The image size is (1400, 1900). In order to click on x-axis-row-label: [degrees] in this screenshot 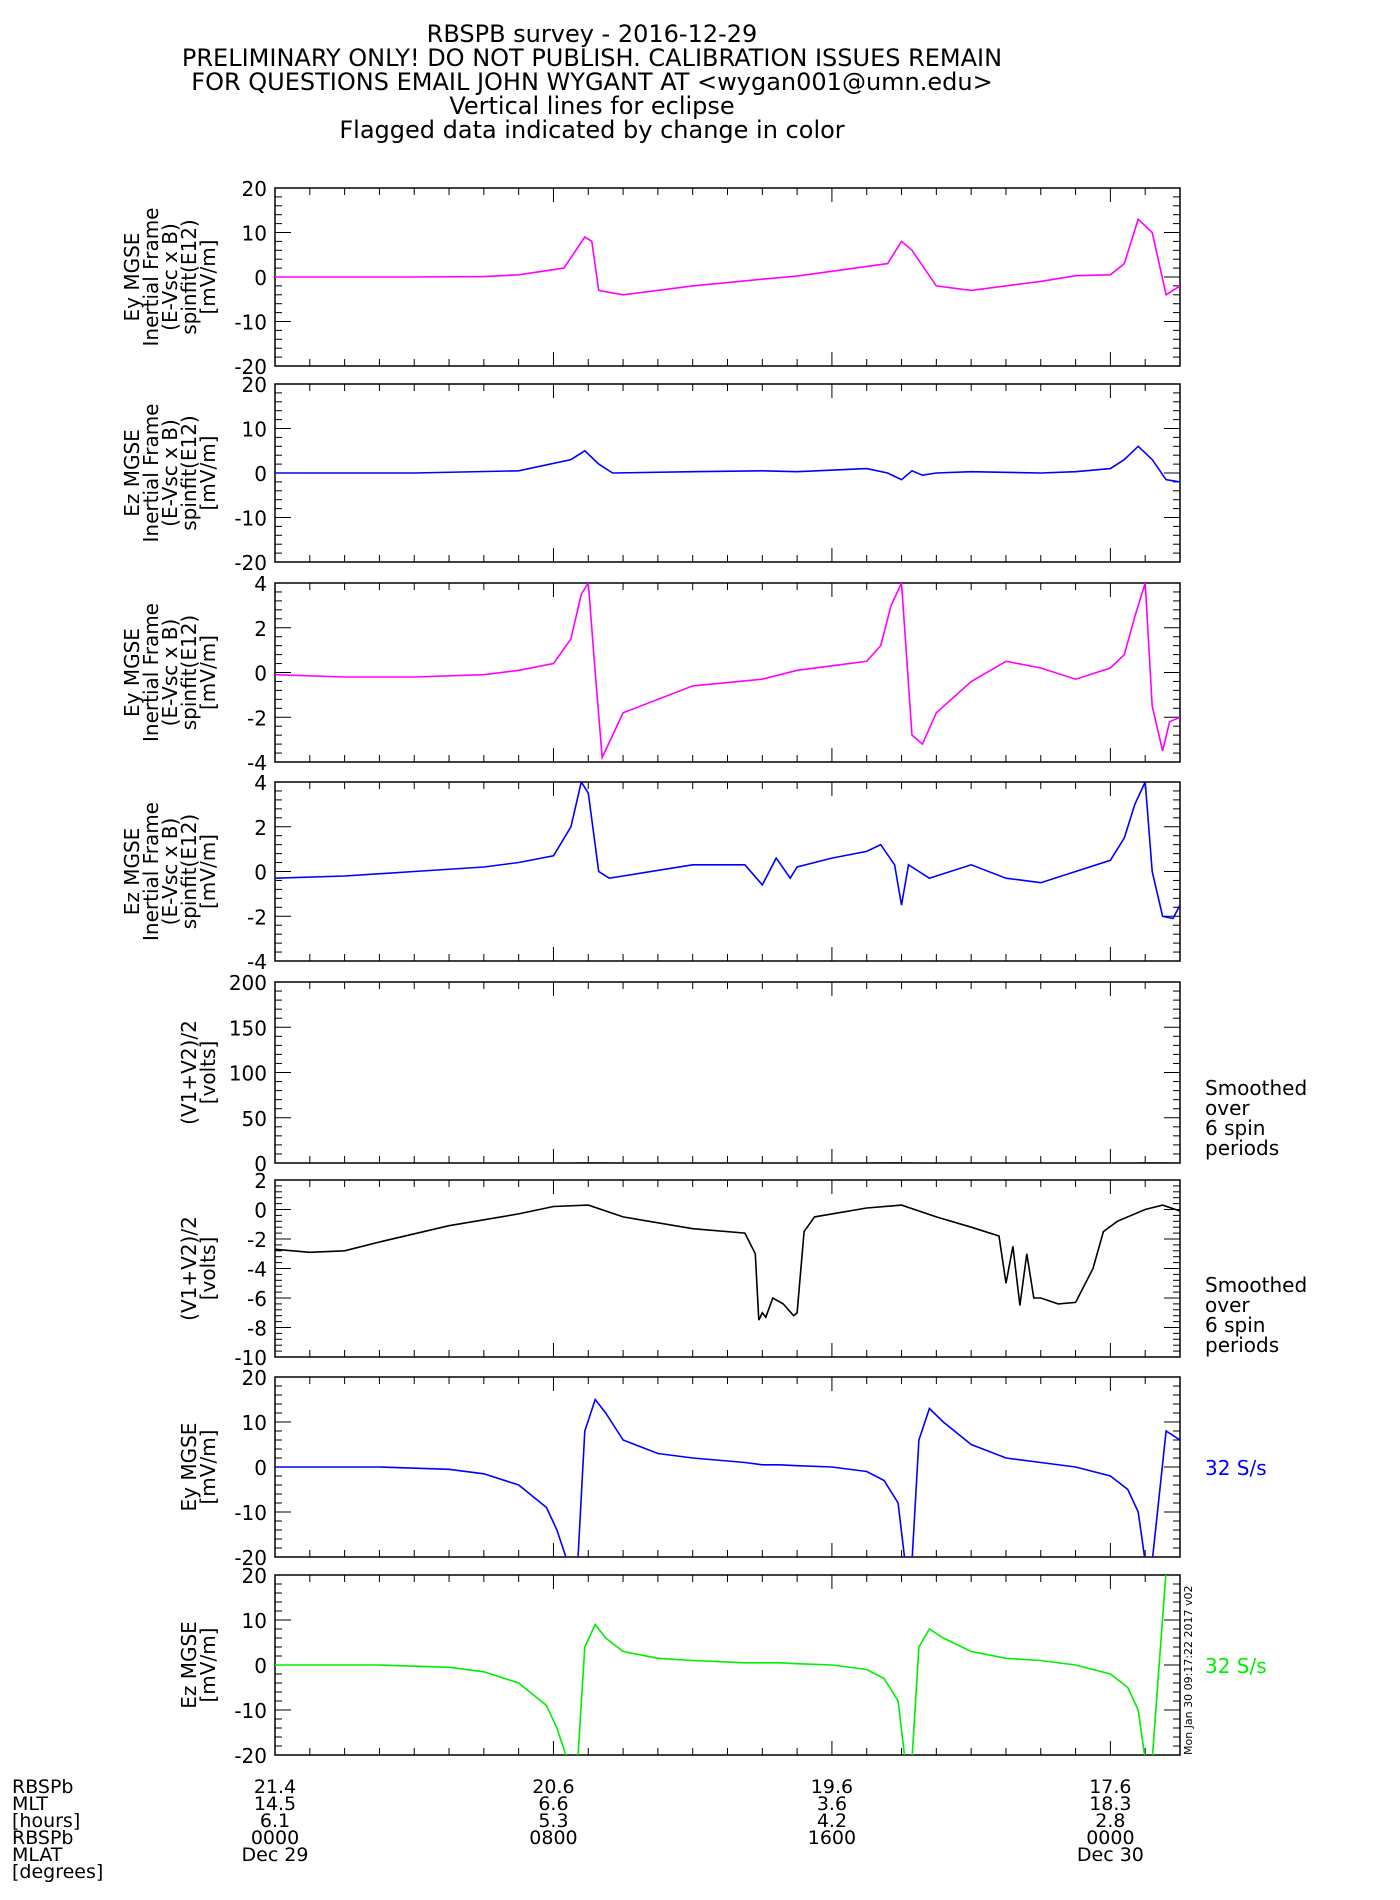, I will do `click(57, 1872)`.